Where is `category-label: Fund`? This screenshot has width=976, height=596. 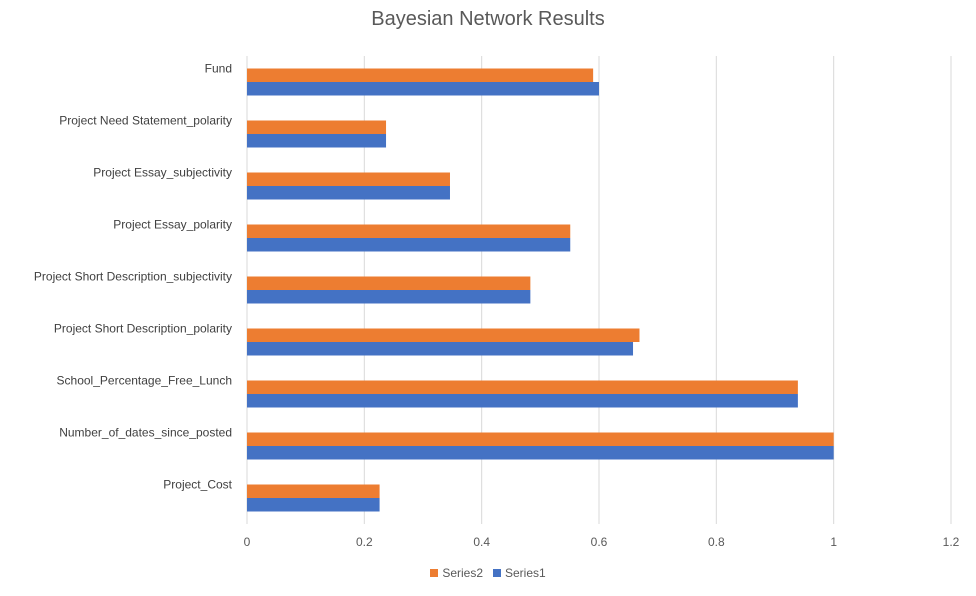 category-label: Fund is located at coordinates (218, 69).